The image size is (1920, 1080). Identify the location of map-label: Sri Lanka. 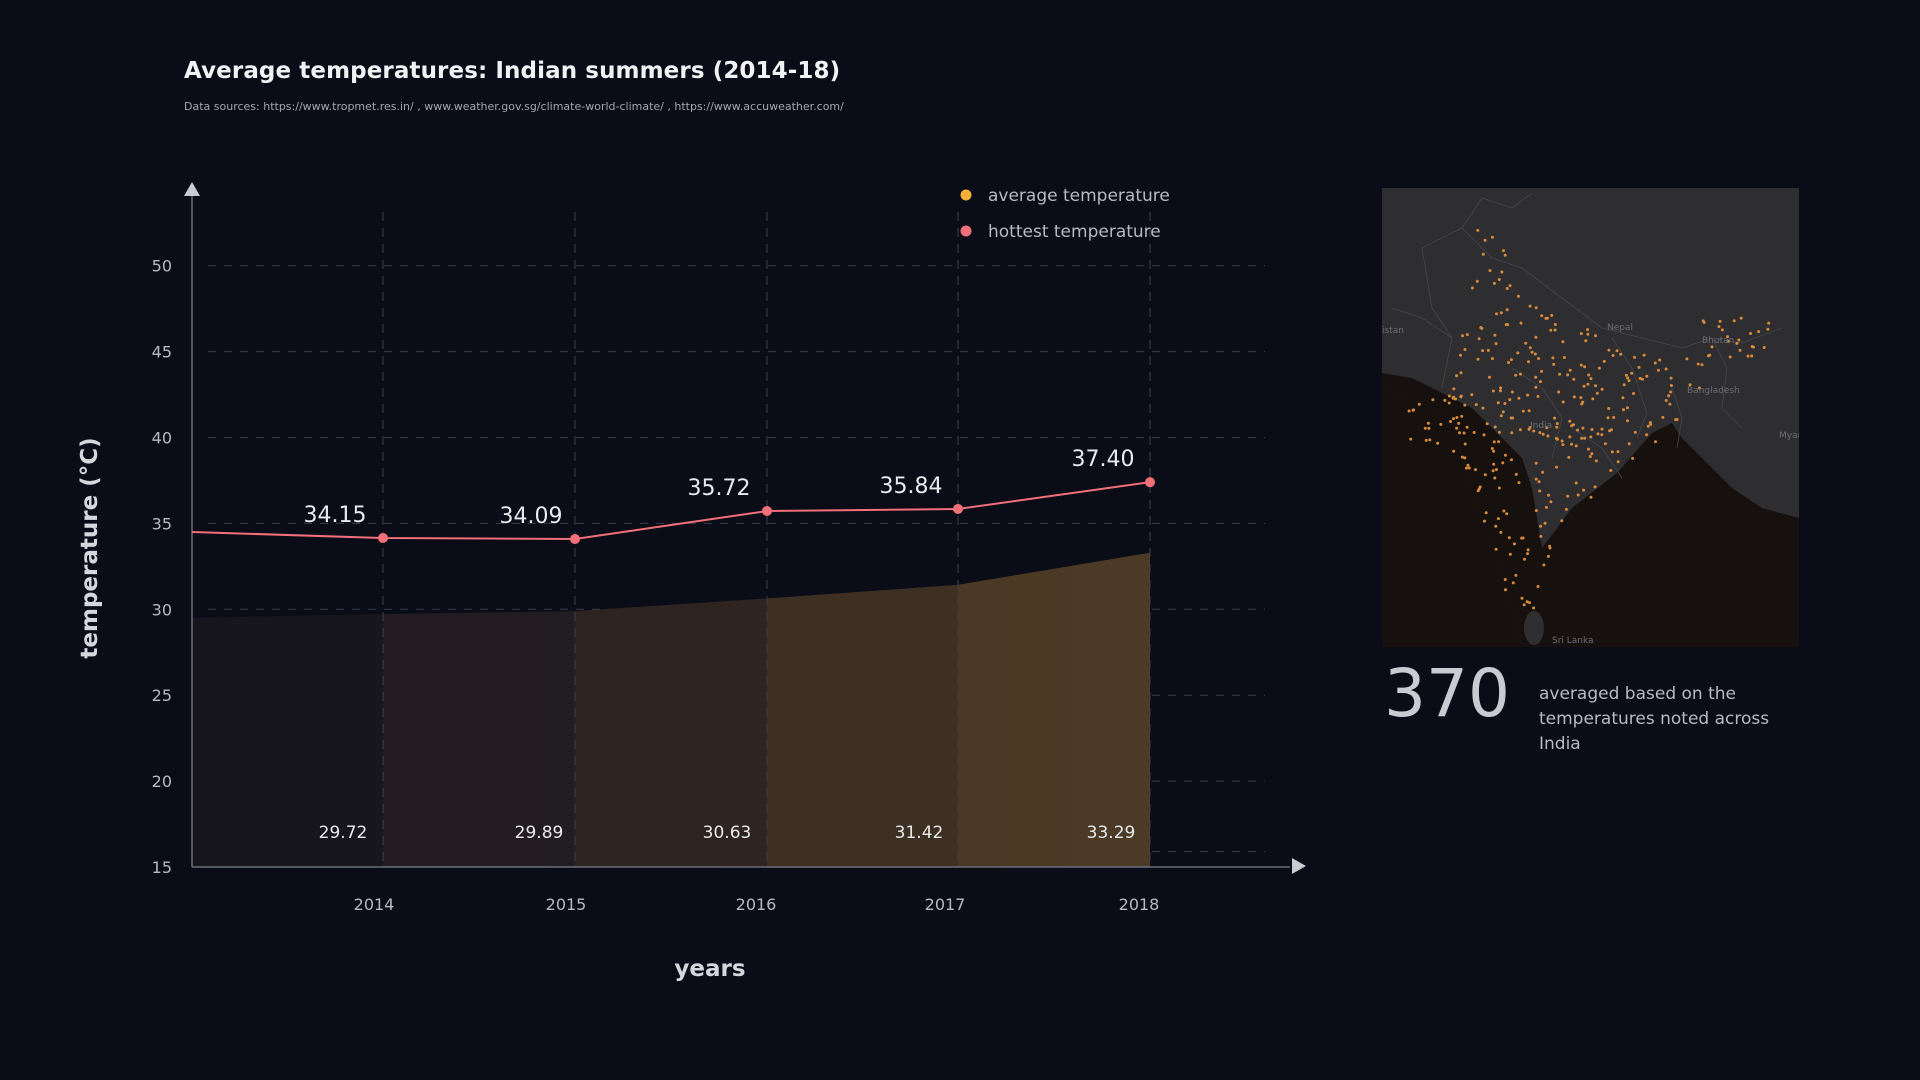
(1573, 641).